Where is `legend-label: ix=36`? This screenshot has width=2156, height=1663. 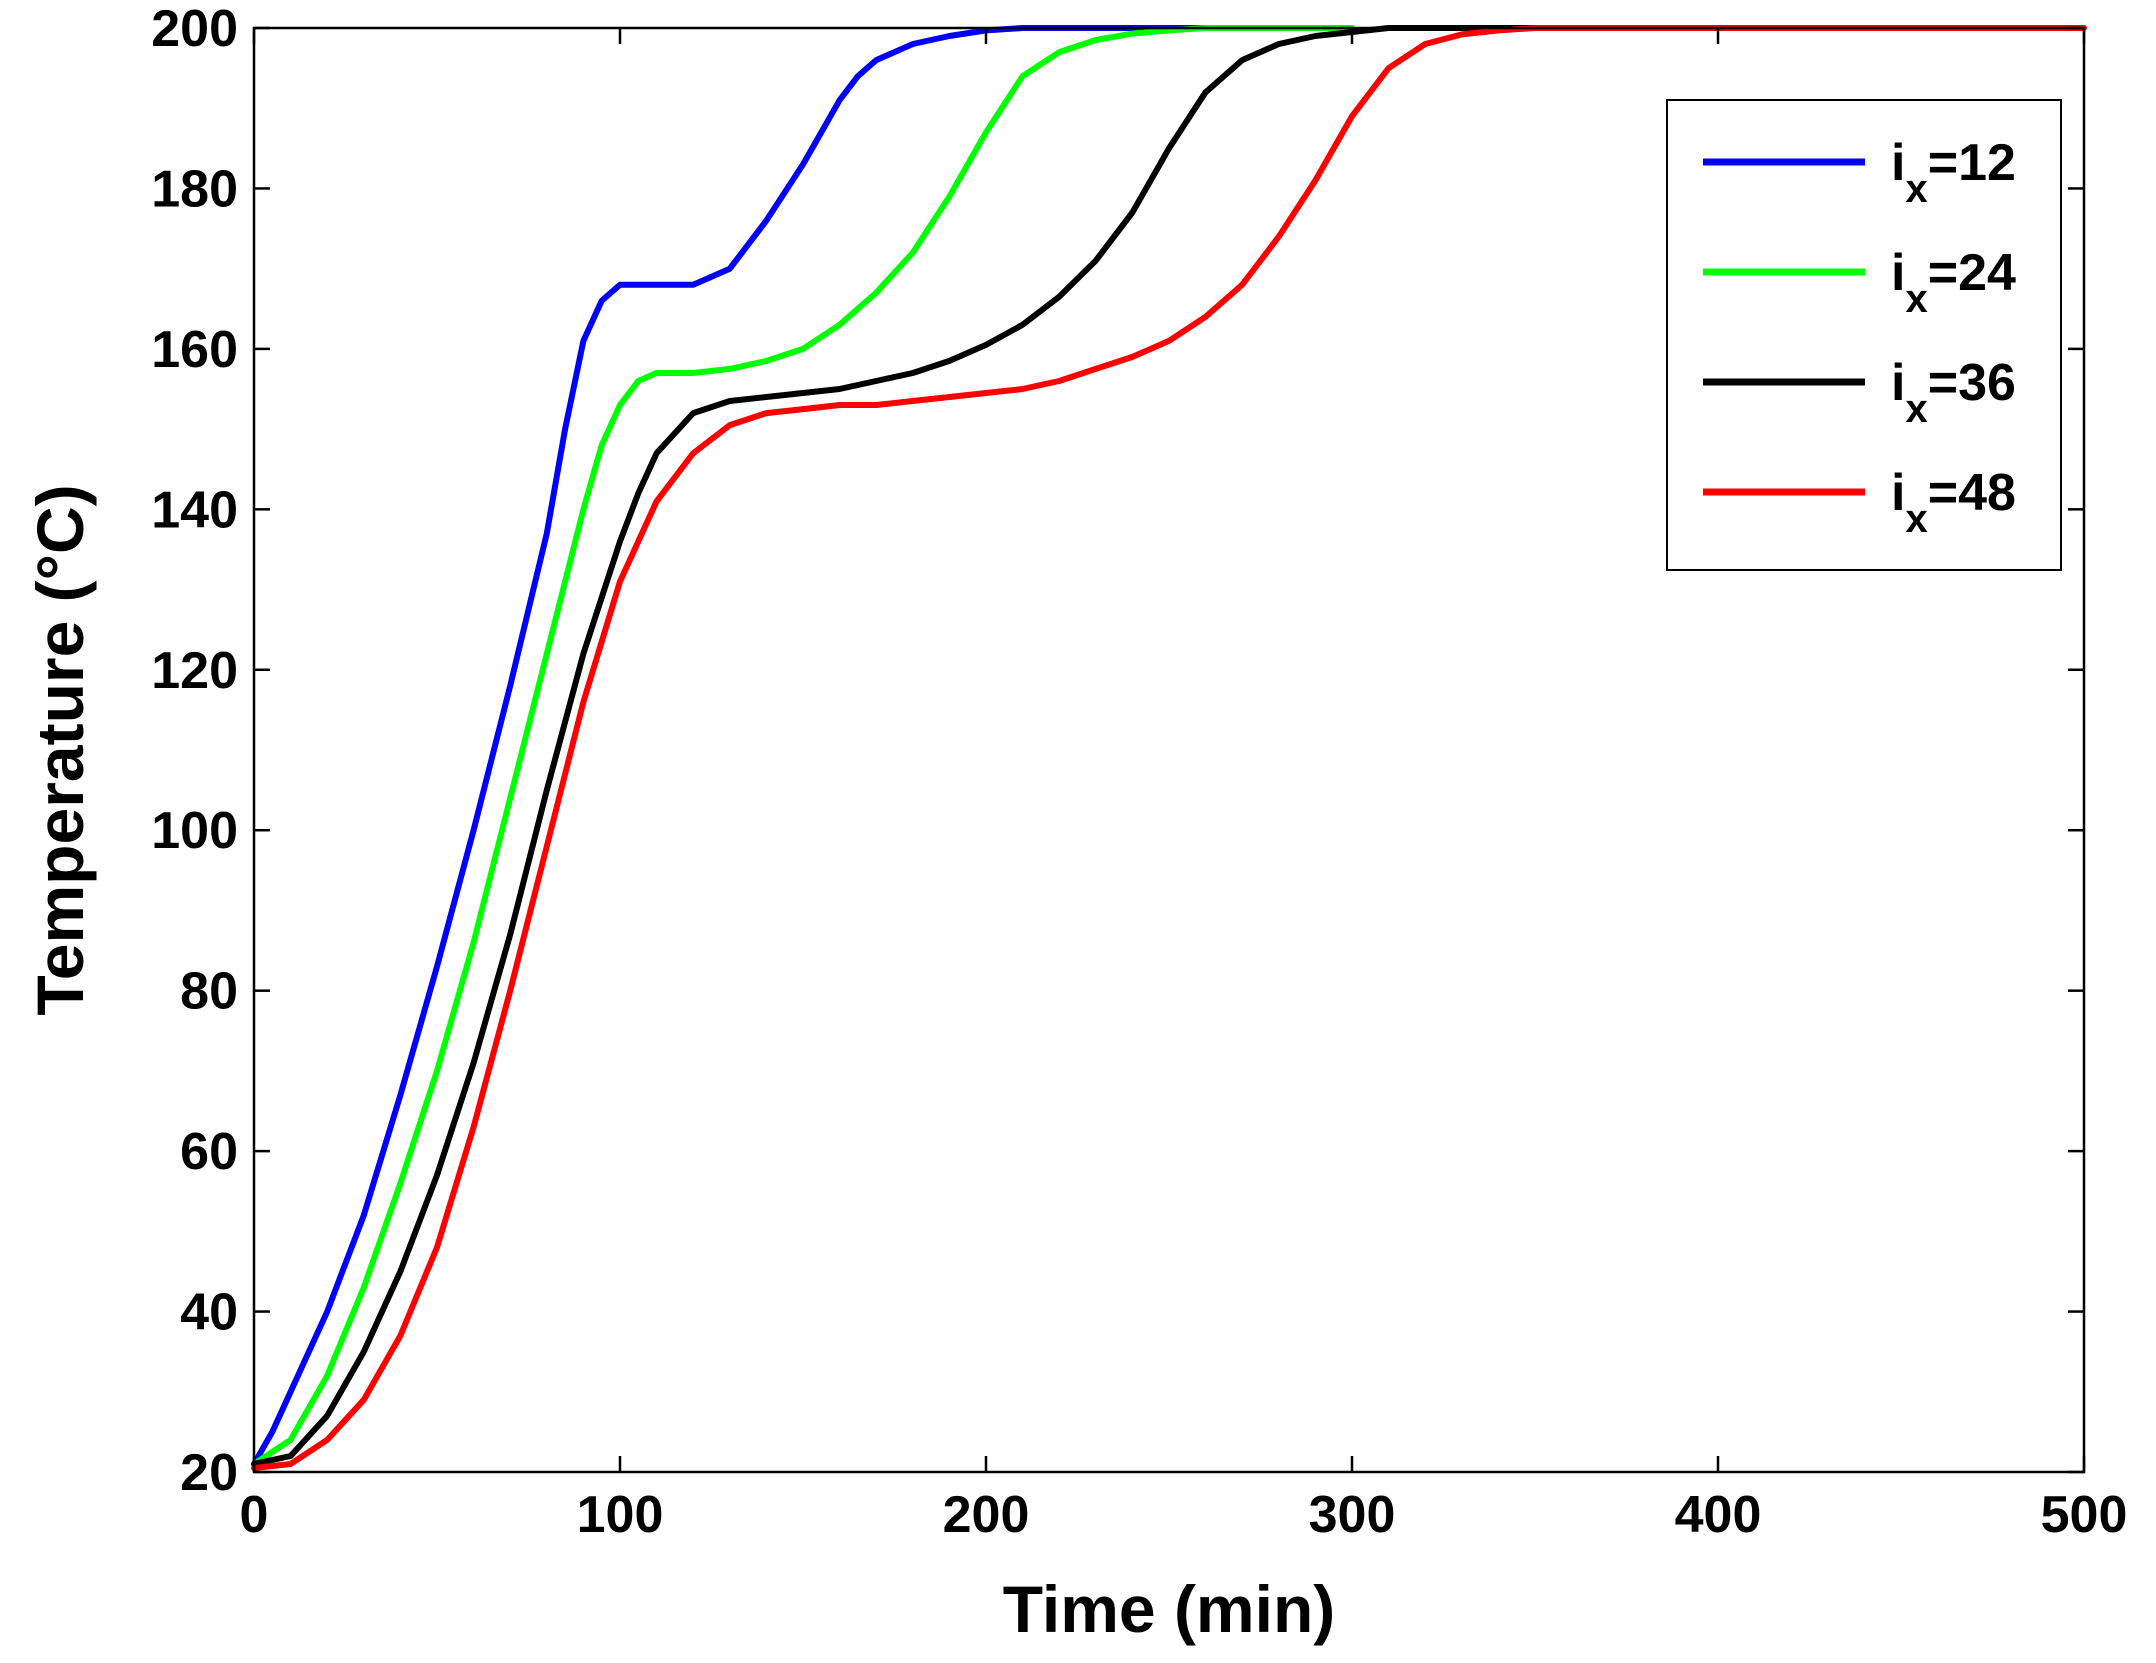 legend-label: ix=36 is located at coordinates (1953, 392).